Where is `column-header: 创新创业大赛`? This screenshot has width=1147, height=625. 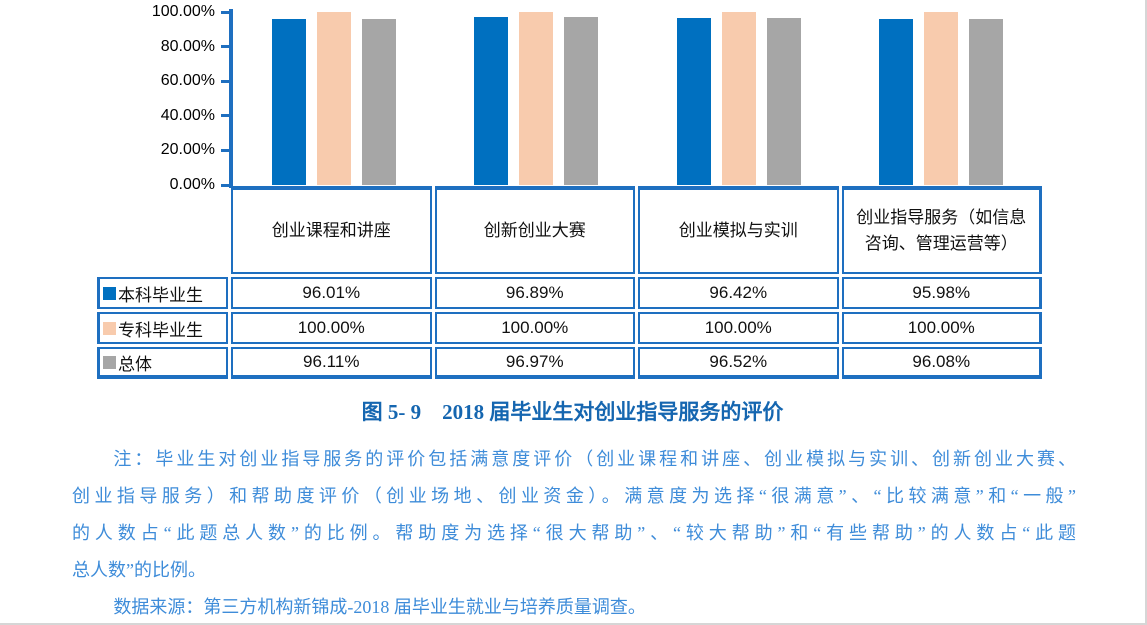 column-header: 创新创业大赛 is located at coordinates (534, 230).